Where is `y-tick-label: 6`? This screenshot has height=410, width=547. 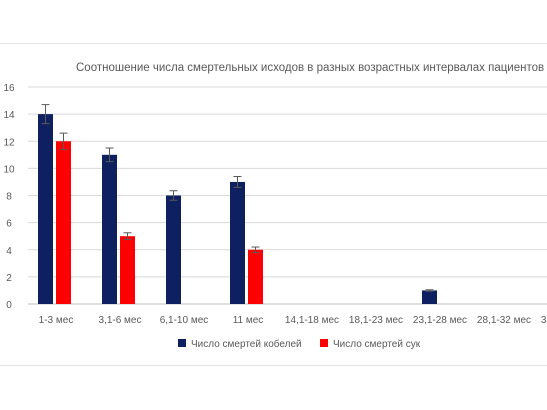
y-tick-label: 6 is located at coordinates (9, 224).